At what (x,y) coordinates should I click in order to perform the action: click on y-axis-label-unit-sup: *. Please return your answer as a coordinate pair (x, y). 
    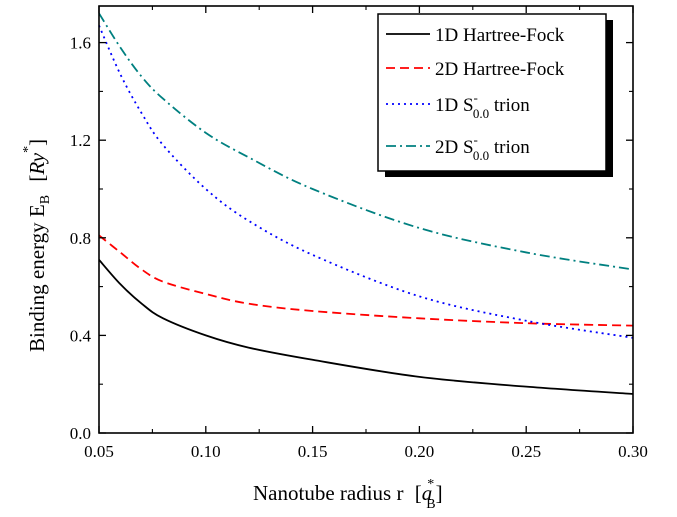
    Looking at the image, I should click on (28, 149).